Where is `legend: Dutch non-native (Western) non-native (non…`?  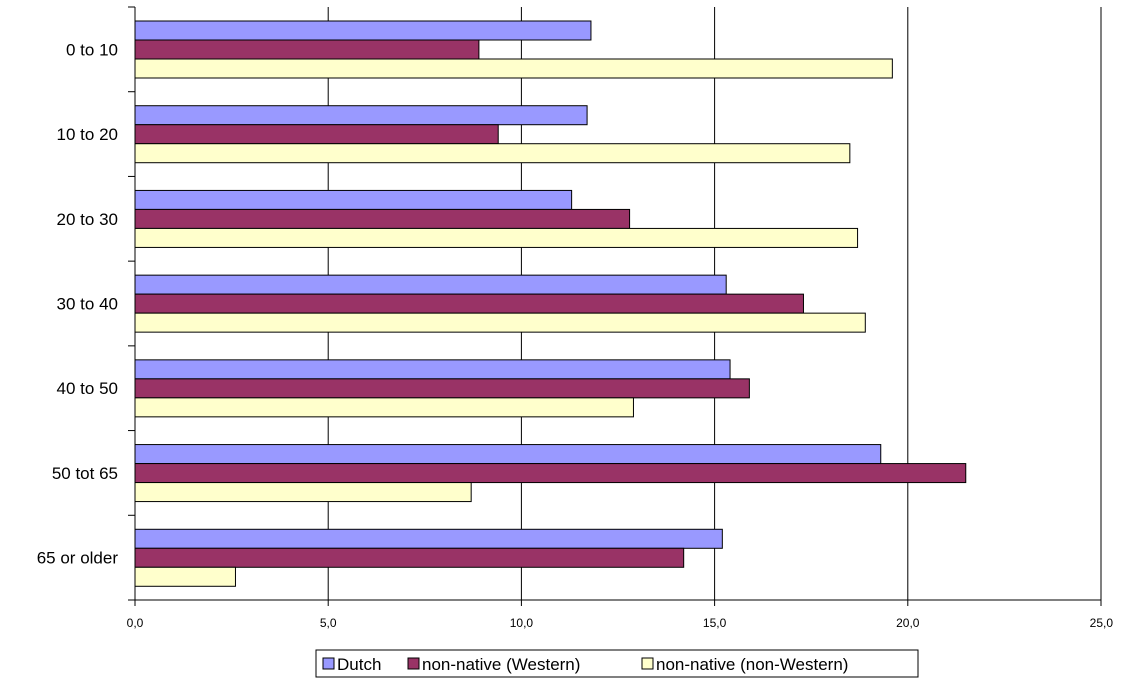 legend: Dutch non-native (Western) non-native (non… is located at coordinates (617, 663).